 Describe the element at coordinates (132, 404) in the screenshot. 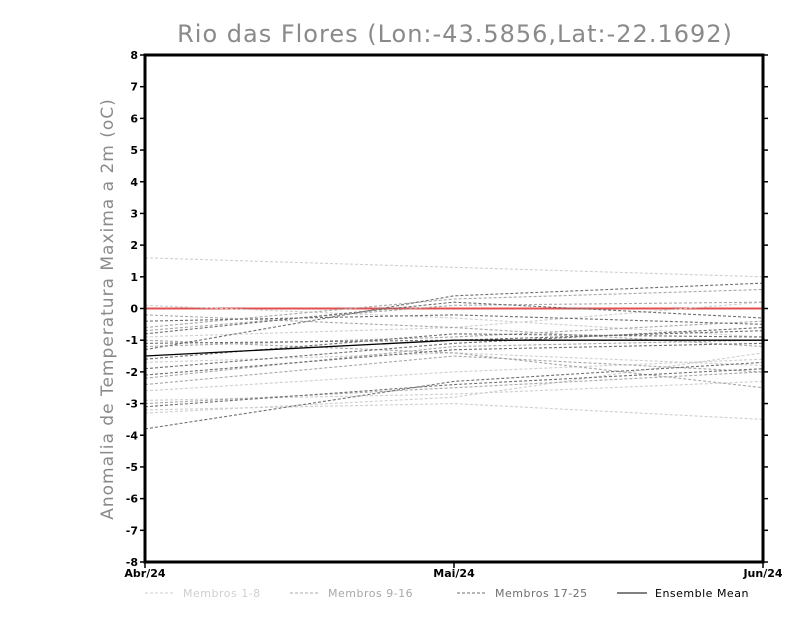

I see `y-tick-label: -3` at that location.